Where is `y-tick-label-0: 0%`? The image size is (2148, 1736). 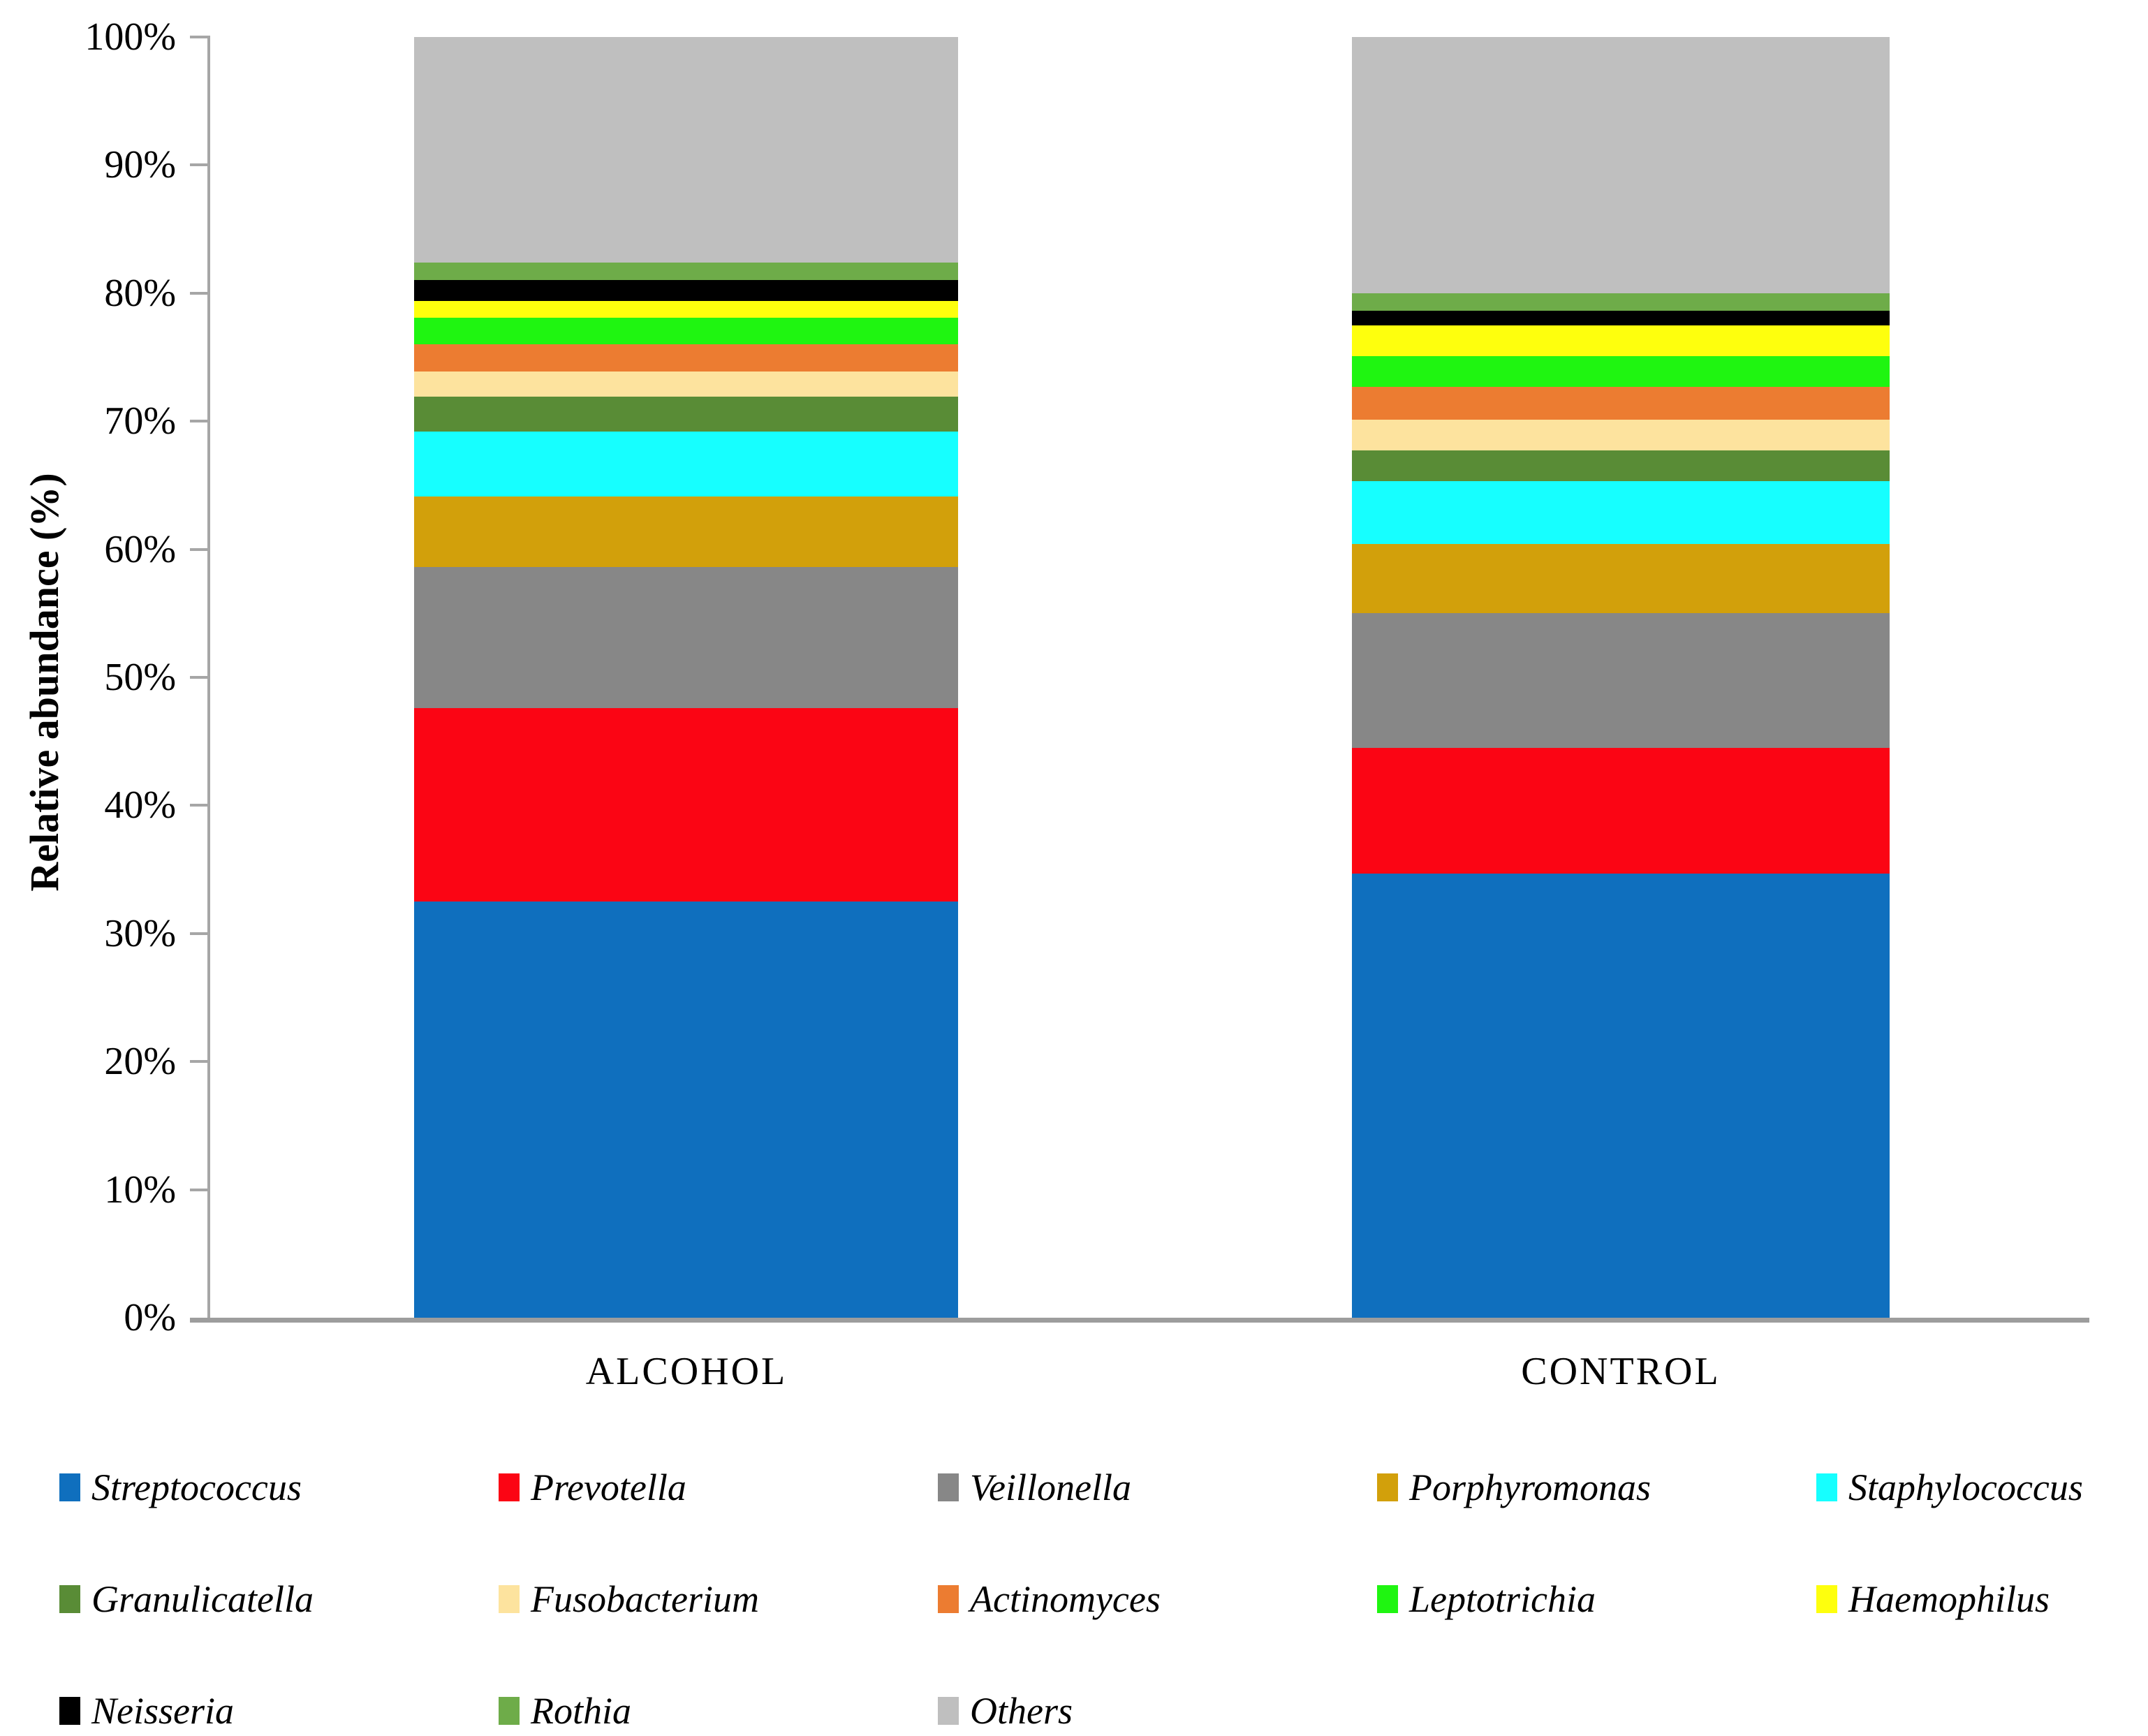
y-tick-label-0: 0% is located at coordinates (150, 1317).